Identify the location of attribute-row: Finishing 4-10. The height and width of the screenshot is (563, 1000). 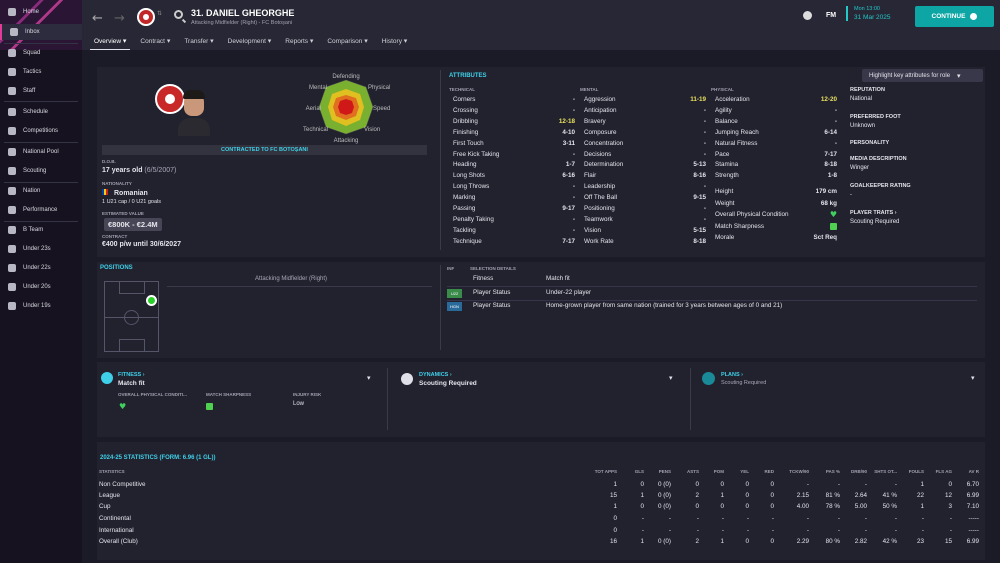
(514, 132).